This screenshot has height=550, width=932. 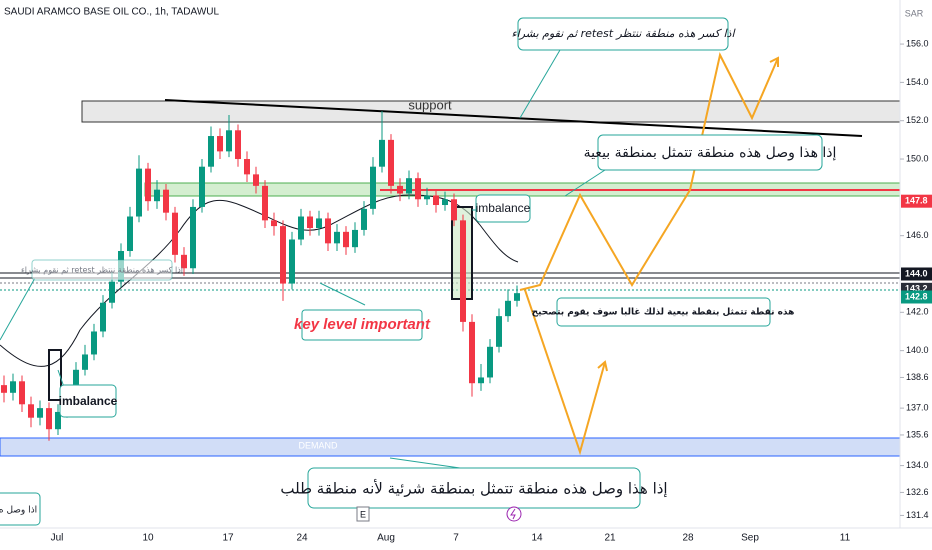 I want to click on y-tick-label: 140.0, so click(x=917, y=350).